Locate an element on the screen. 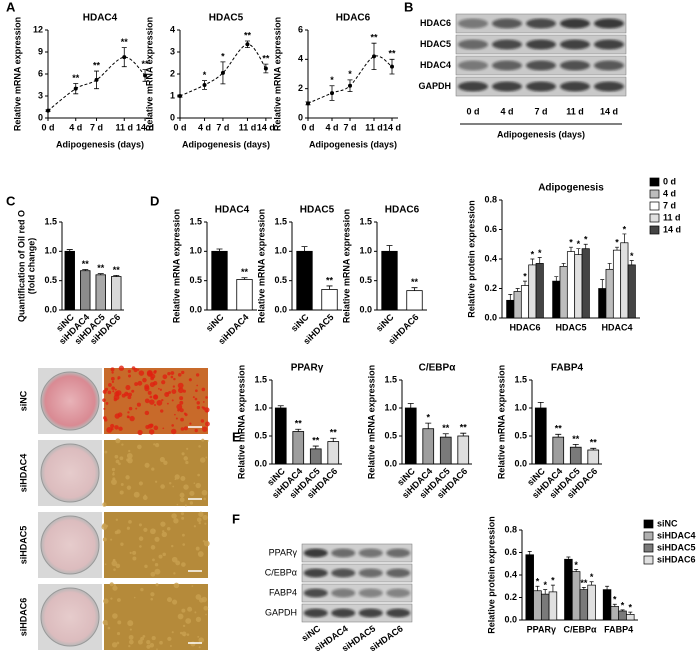 This screenshot has height=651, width=700. x-tick-label: 11 d is located at coordinates (374, 127).